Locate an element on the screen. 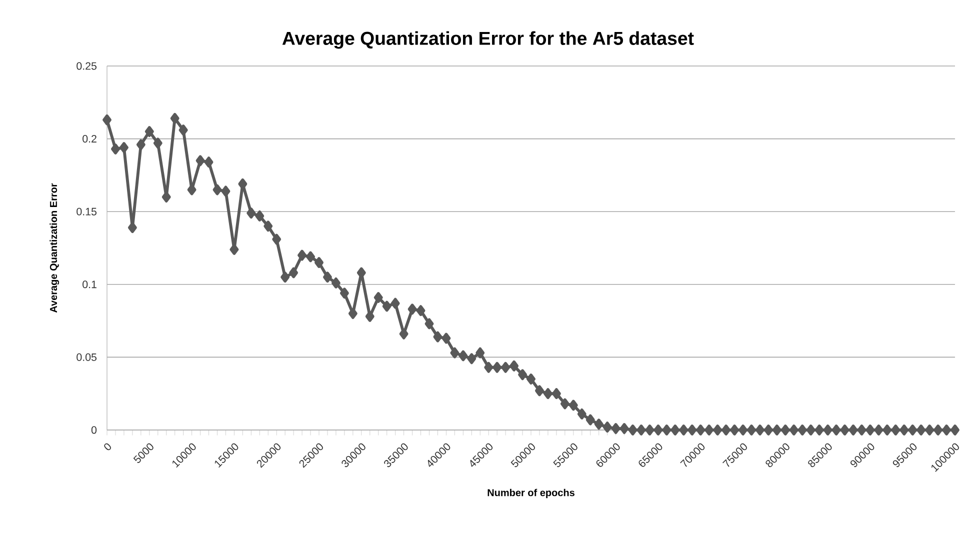  x-tick-label: 0 is located at coordinates (107, 446).